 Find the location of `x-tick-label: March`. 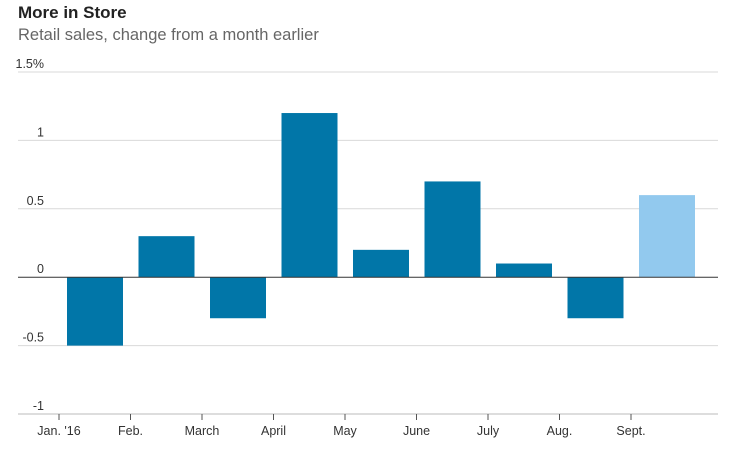

x-tick-label: March is located at coordinates (202, 431).